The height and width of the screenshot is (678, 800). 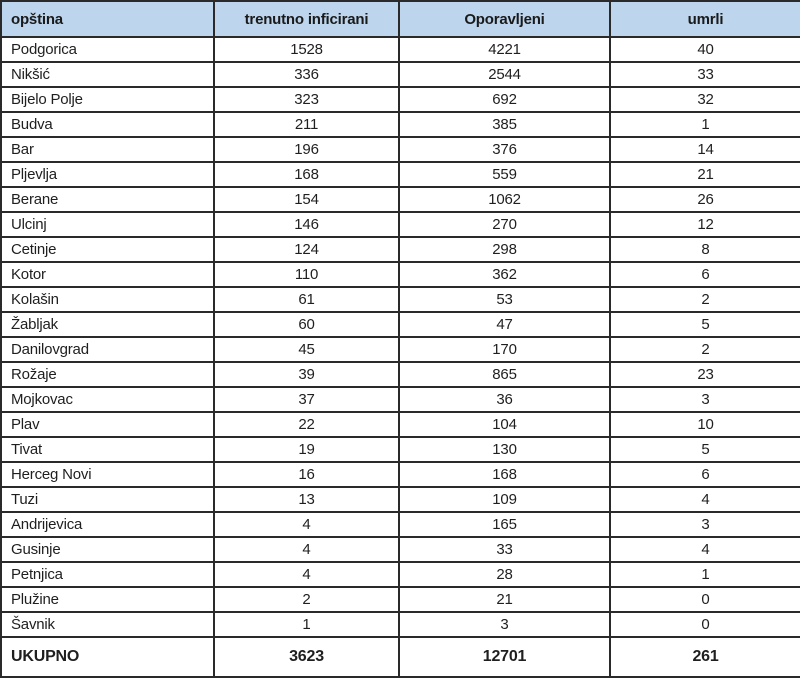 What do you see at coordinates (107, 574) in the screenshot?
I see `municipality-name-cell: Petnjica` at bounding box center [107, 574].